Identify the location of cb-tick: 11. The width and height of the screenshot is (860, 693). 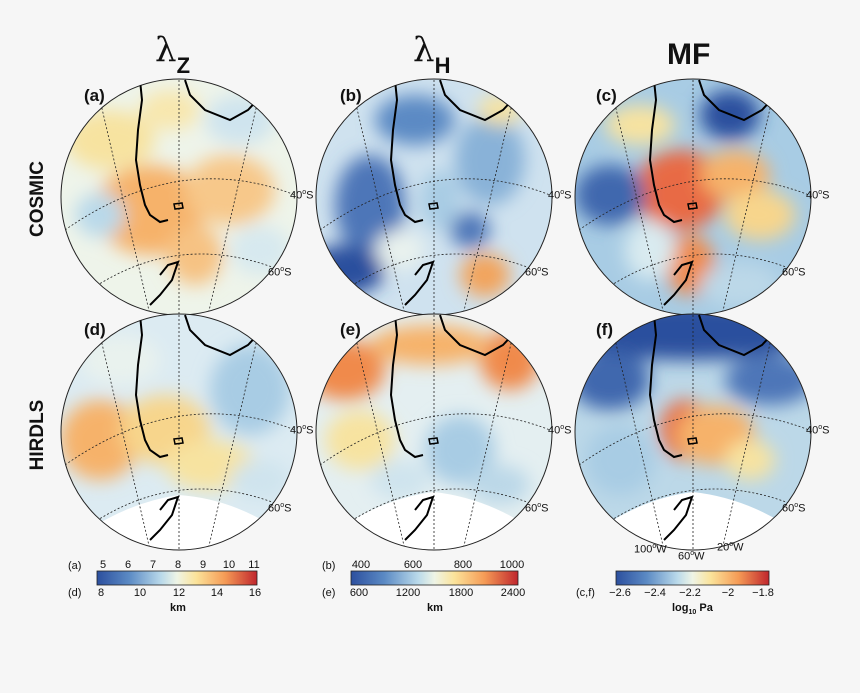
(254, 565).